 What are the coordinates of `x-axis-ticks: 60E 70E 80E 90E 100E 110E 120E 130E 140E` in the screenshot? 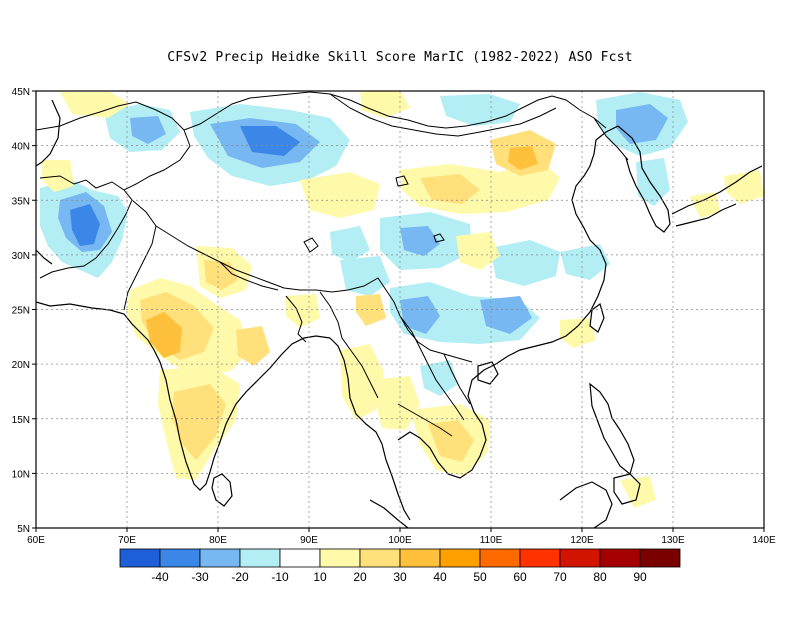 It's located at (401, 537).